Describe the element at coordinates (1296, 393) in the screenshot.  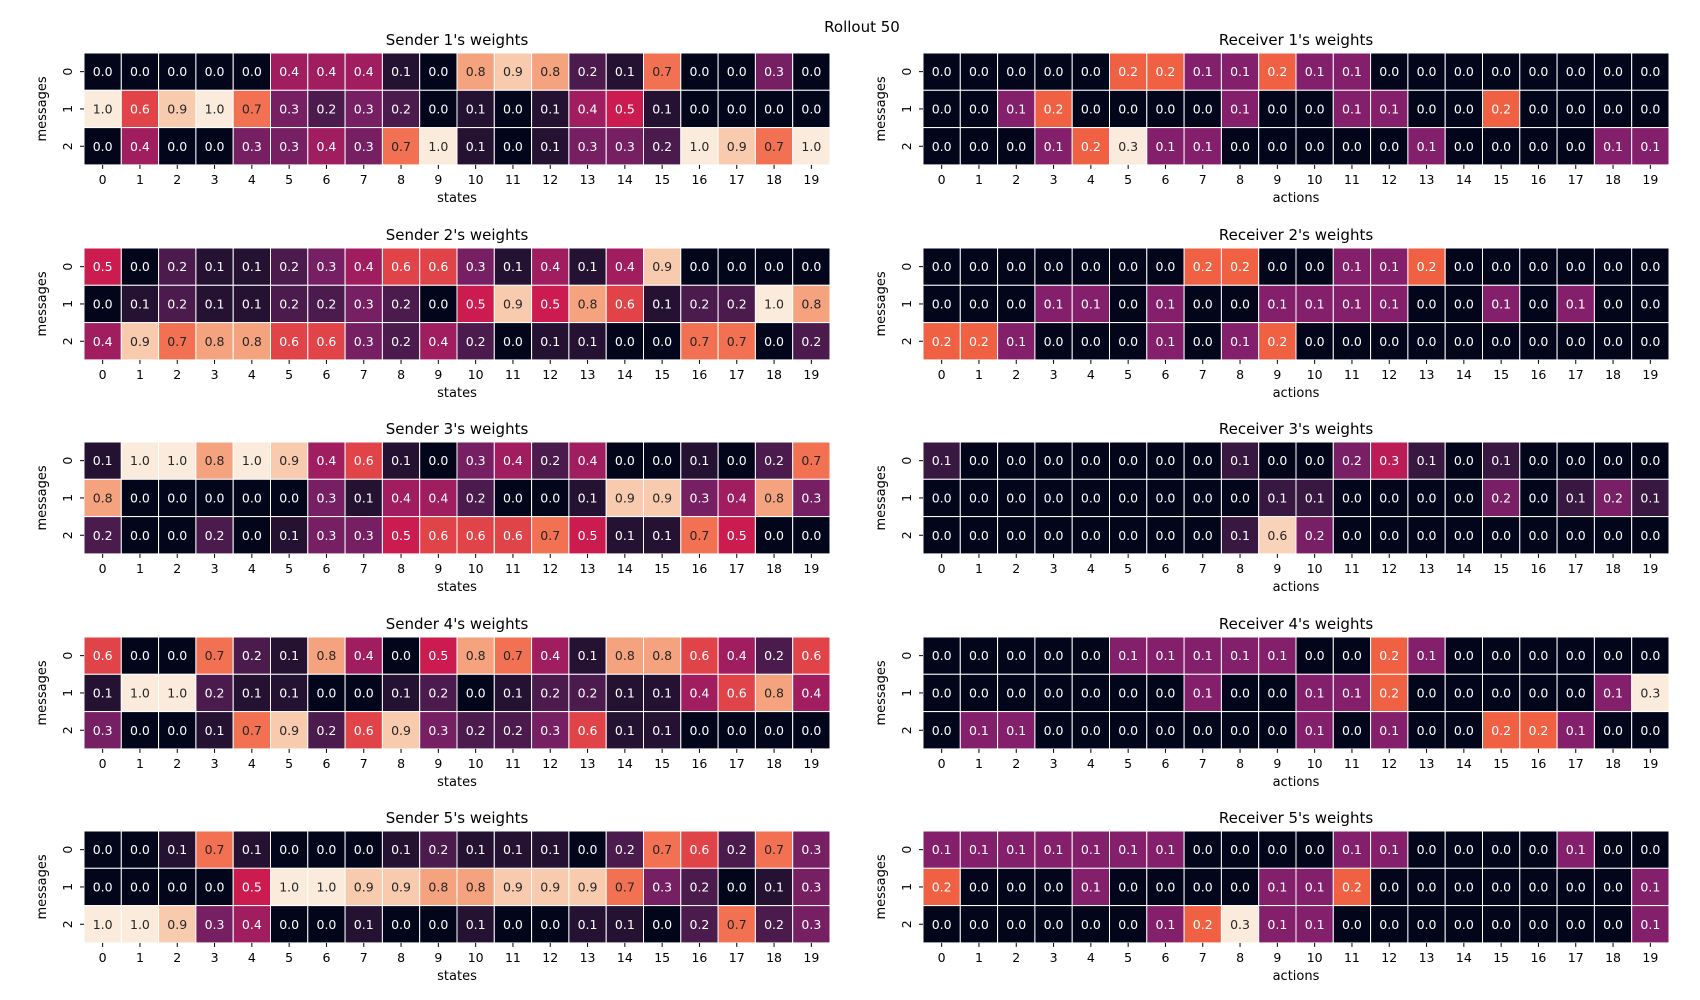
I see `x-axis-label: actions` at that location.